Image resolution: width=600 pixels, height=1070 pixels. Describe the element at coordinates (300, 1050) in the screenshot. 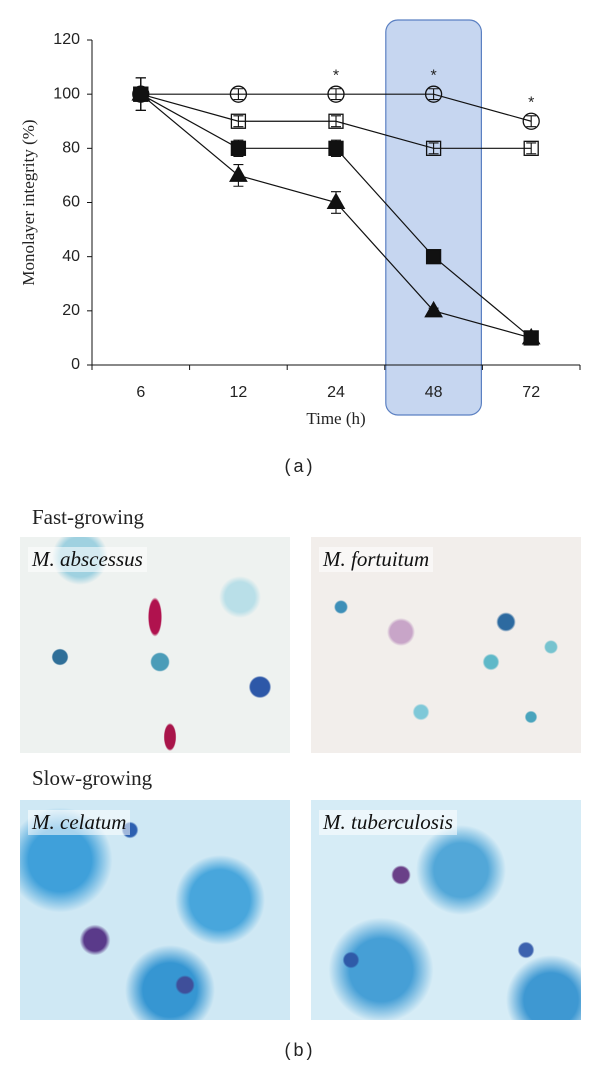

I see `caption: (b)` at that location.